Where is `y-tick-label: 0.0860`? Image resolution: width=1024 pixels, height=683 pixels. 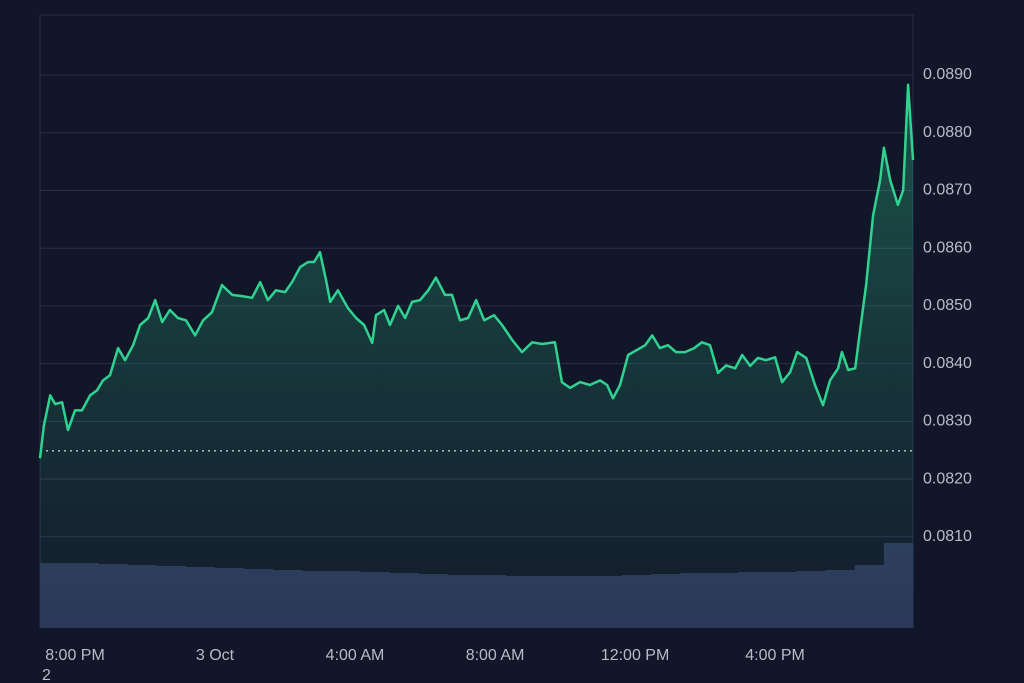 y-tick-label: 0.0860 is located at coordinates (947, 247).